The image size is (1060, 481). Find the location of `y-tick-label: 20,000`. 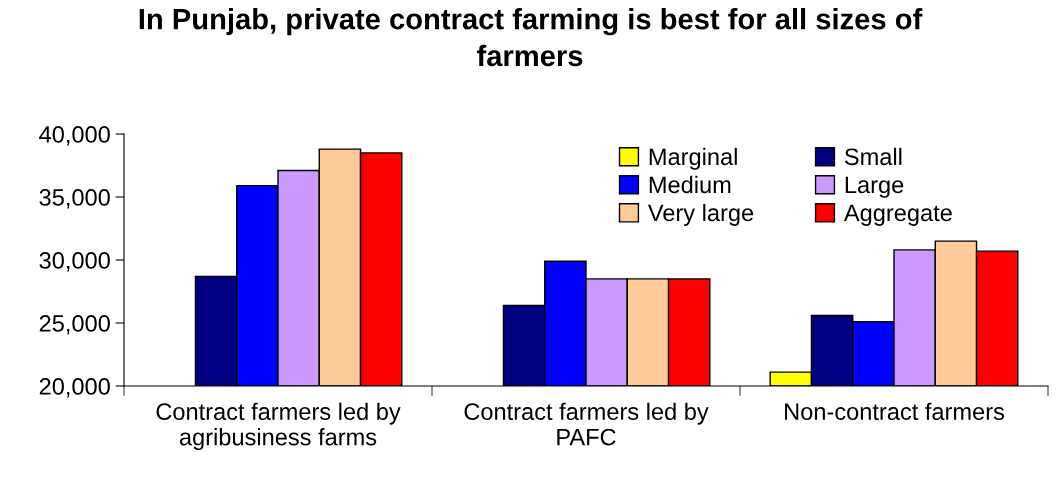

y-tick-label: 20,000 is located at coordinates (74, 388).